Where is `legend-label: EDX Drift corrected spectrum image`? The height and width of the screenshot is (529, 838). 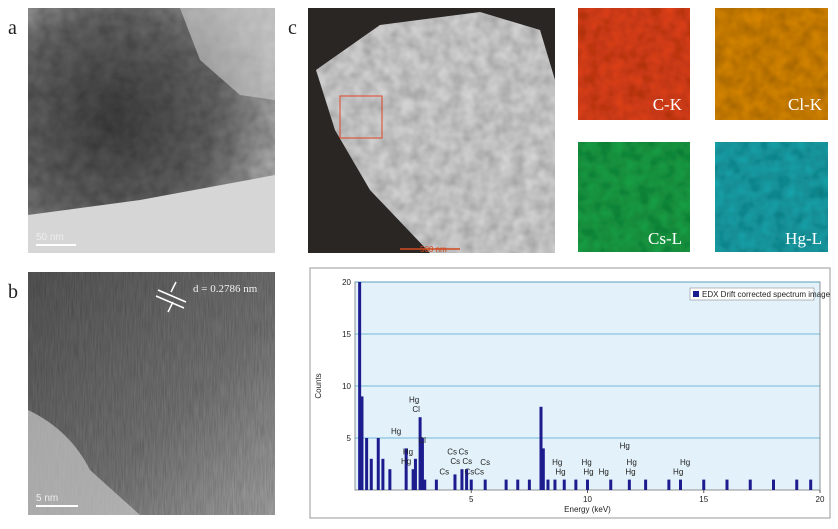 legend-label: EDX Drift corrected spectrum image is located at coordinates (766, 294).